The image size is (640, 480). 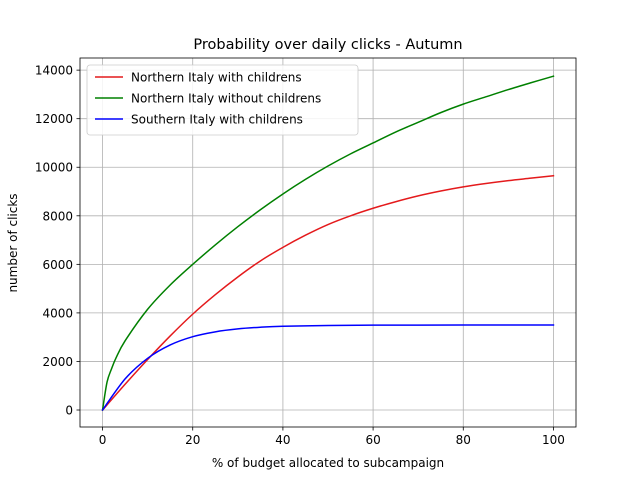 What do you see at coordinates (282, 440) in the screenshot?
I see `x-tick-label: 40` at bounding box center [282, 440].